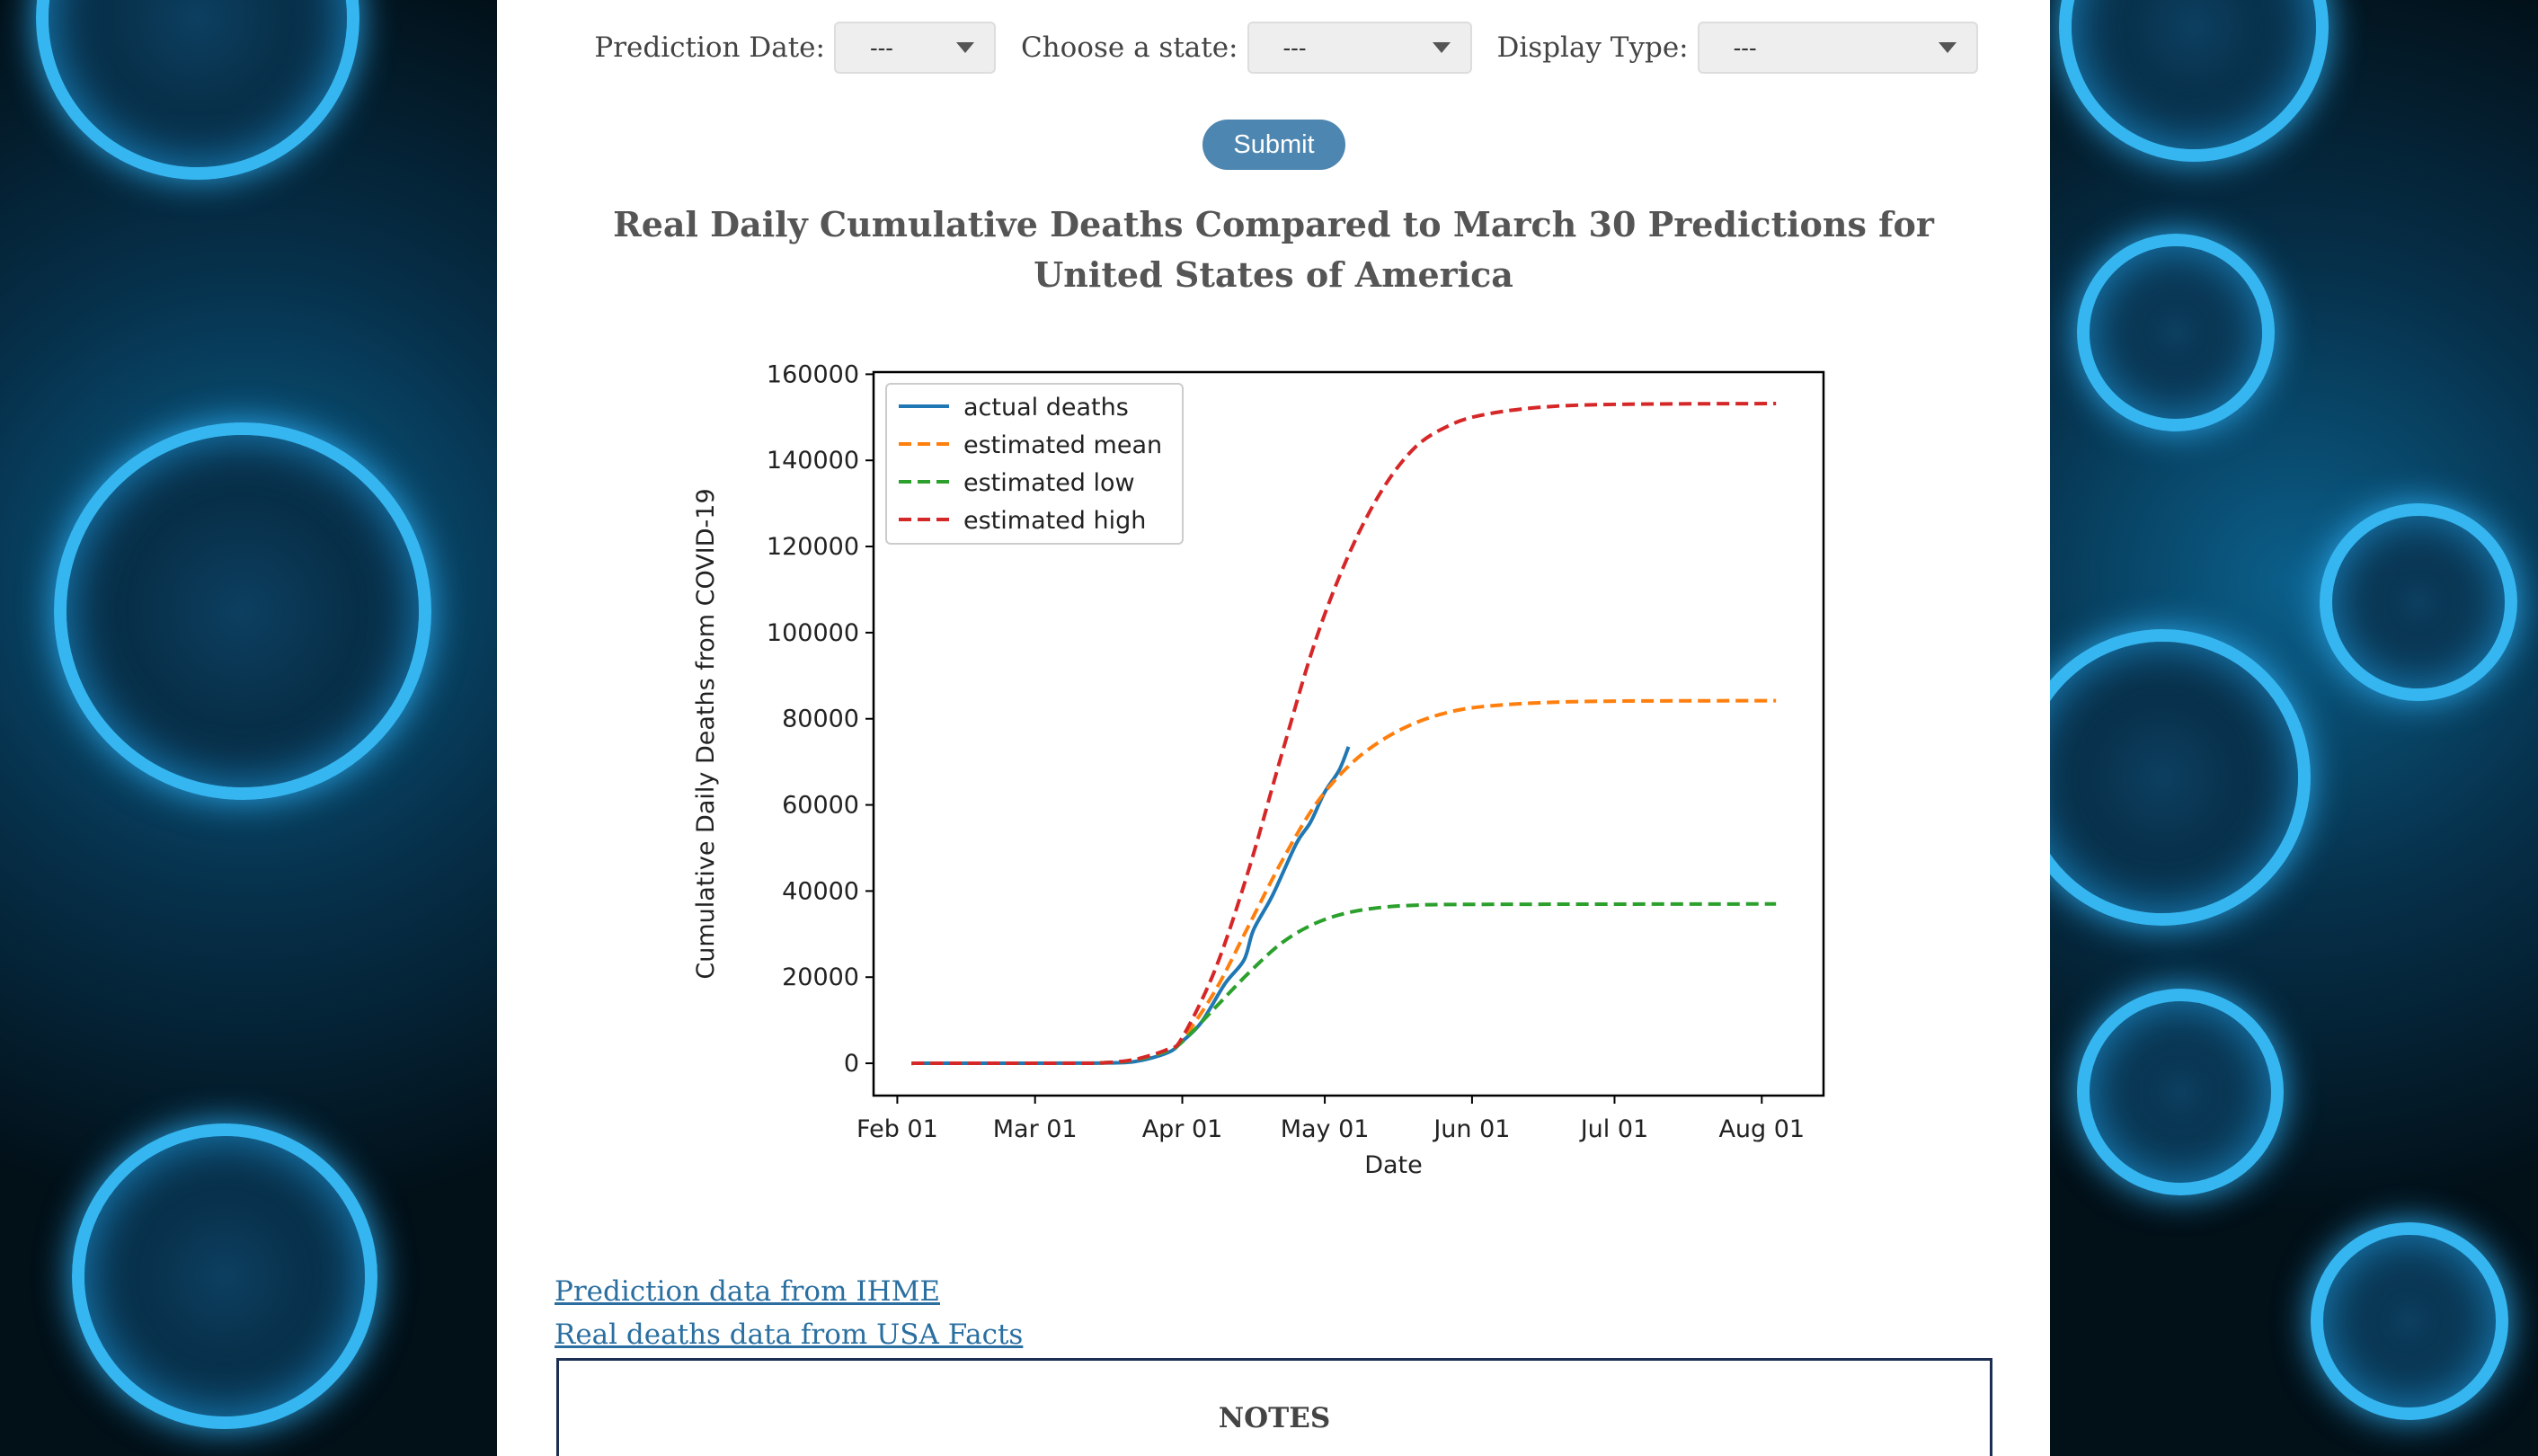  Describe the element at coordinates (710, 48) in the screenshot. I see `prediction-date-label: Prediction Date:` at that location.